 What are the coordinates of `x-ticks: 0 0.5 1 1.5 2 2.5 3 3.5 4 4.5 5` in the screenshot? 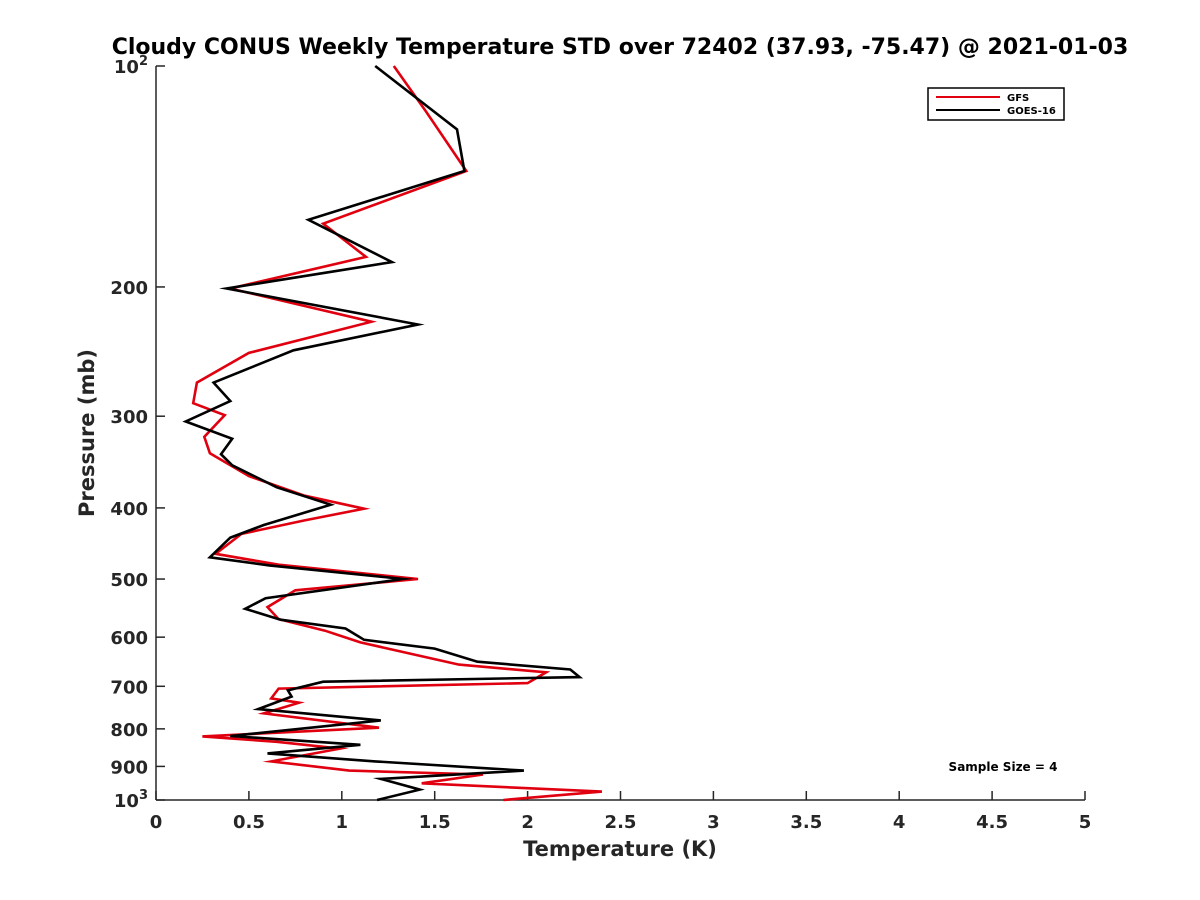 It's located at (621, 812).